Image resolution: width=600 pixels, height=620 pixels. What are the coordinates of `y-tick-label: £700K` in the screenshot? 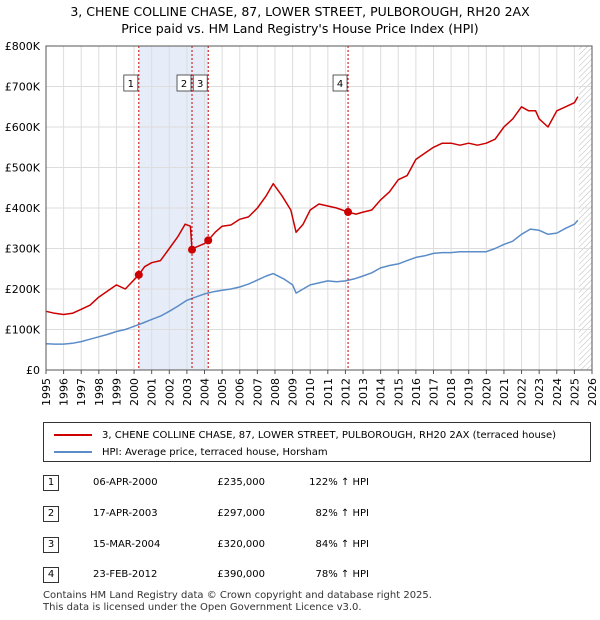 It's located at (23, 87).